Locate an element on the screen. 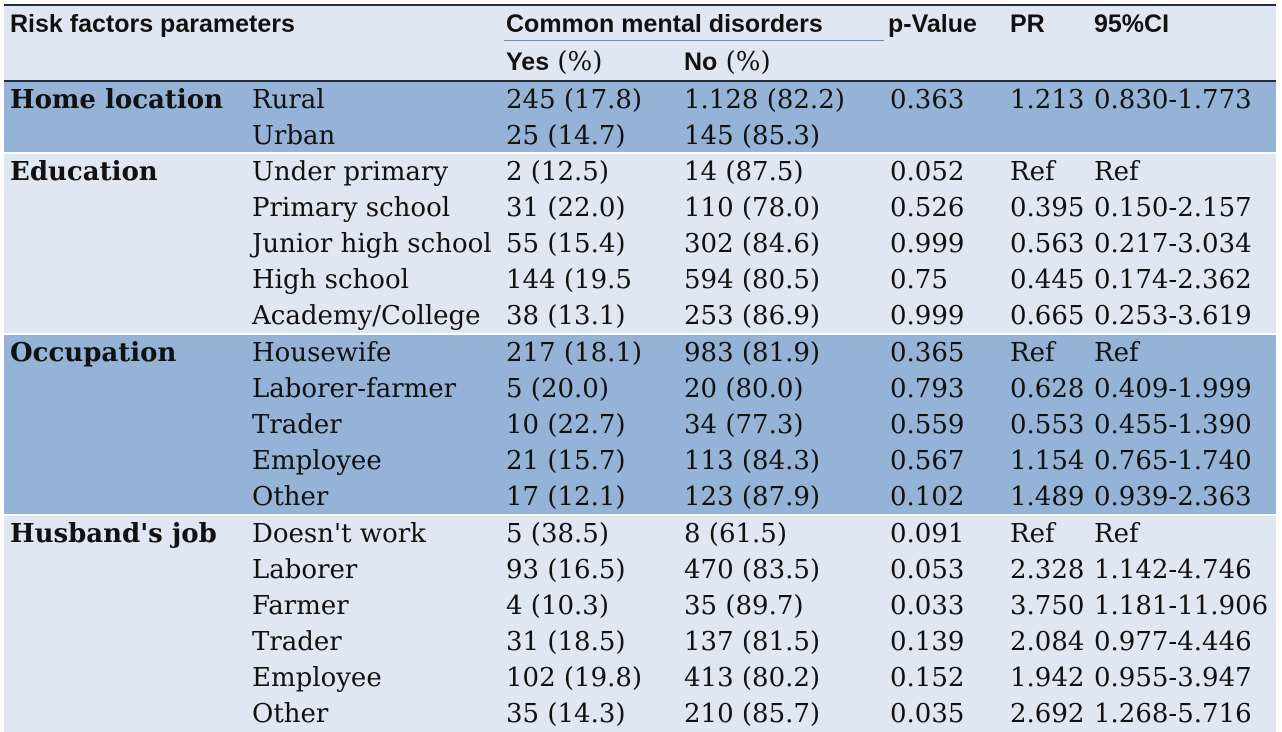 The image size is (1282, 732). header-no-unit: (%) is located at coordinates (744, 62).